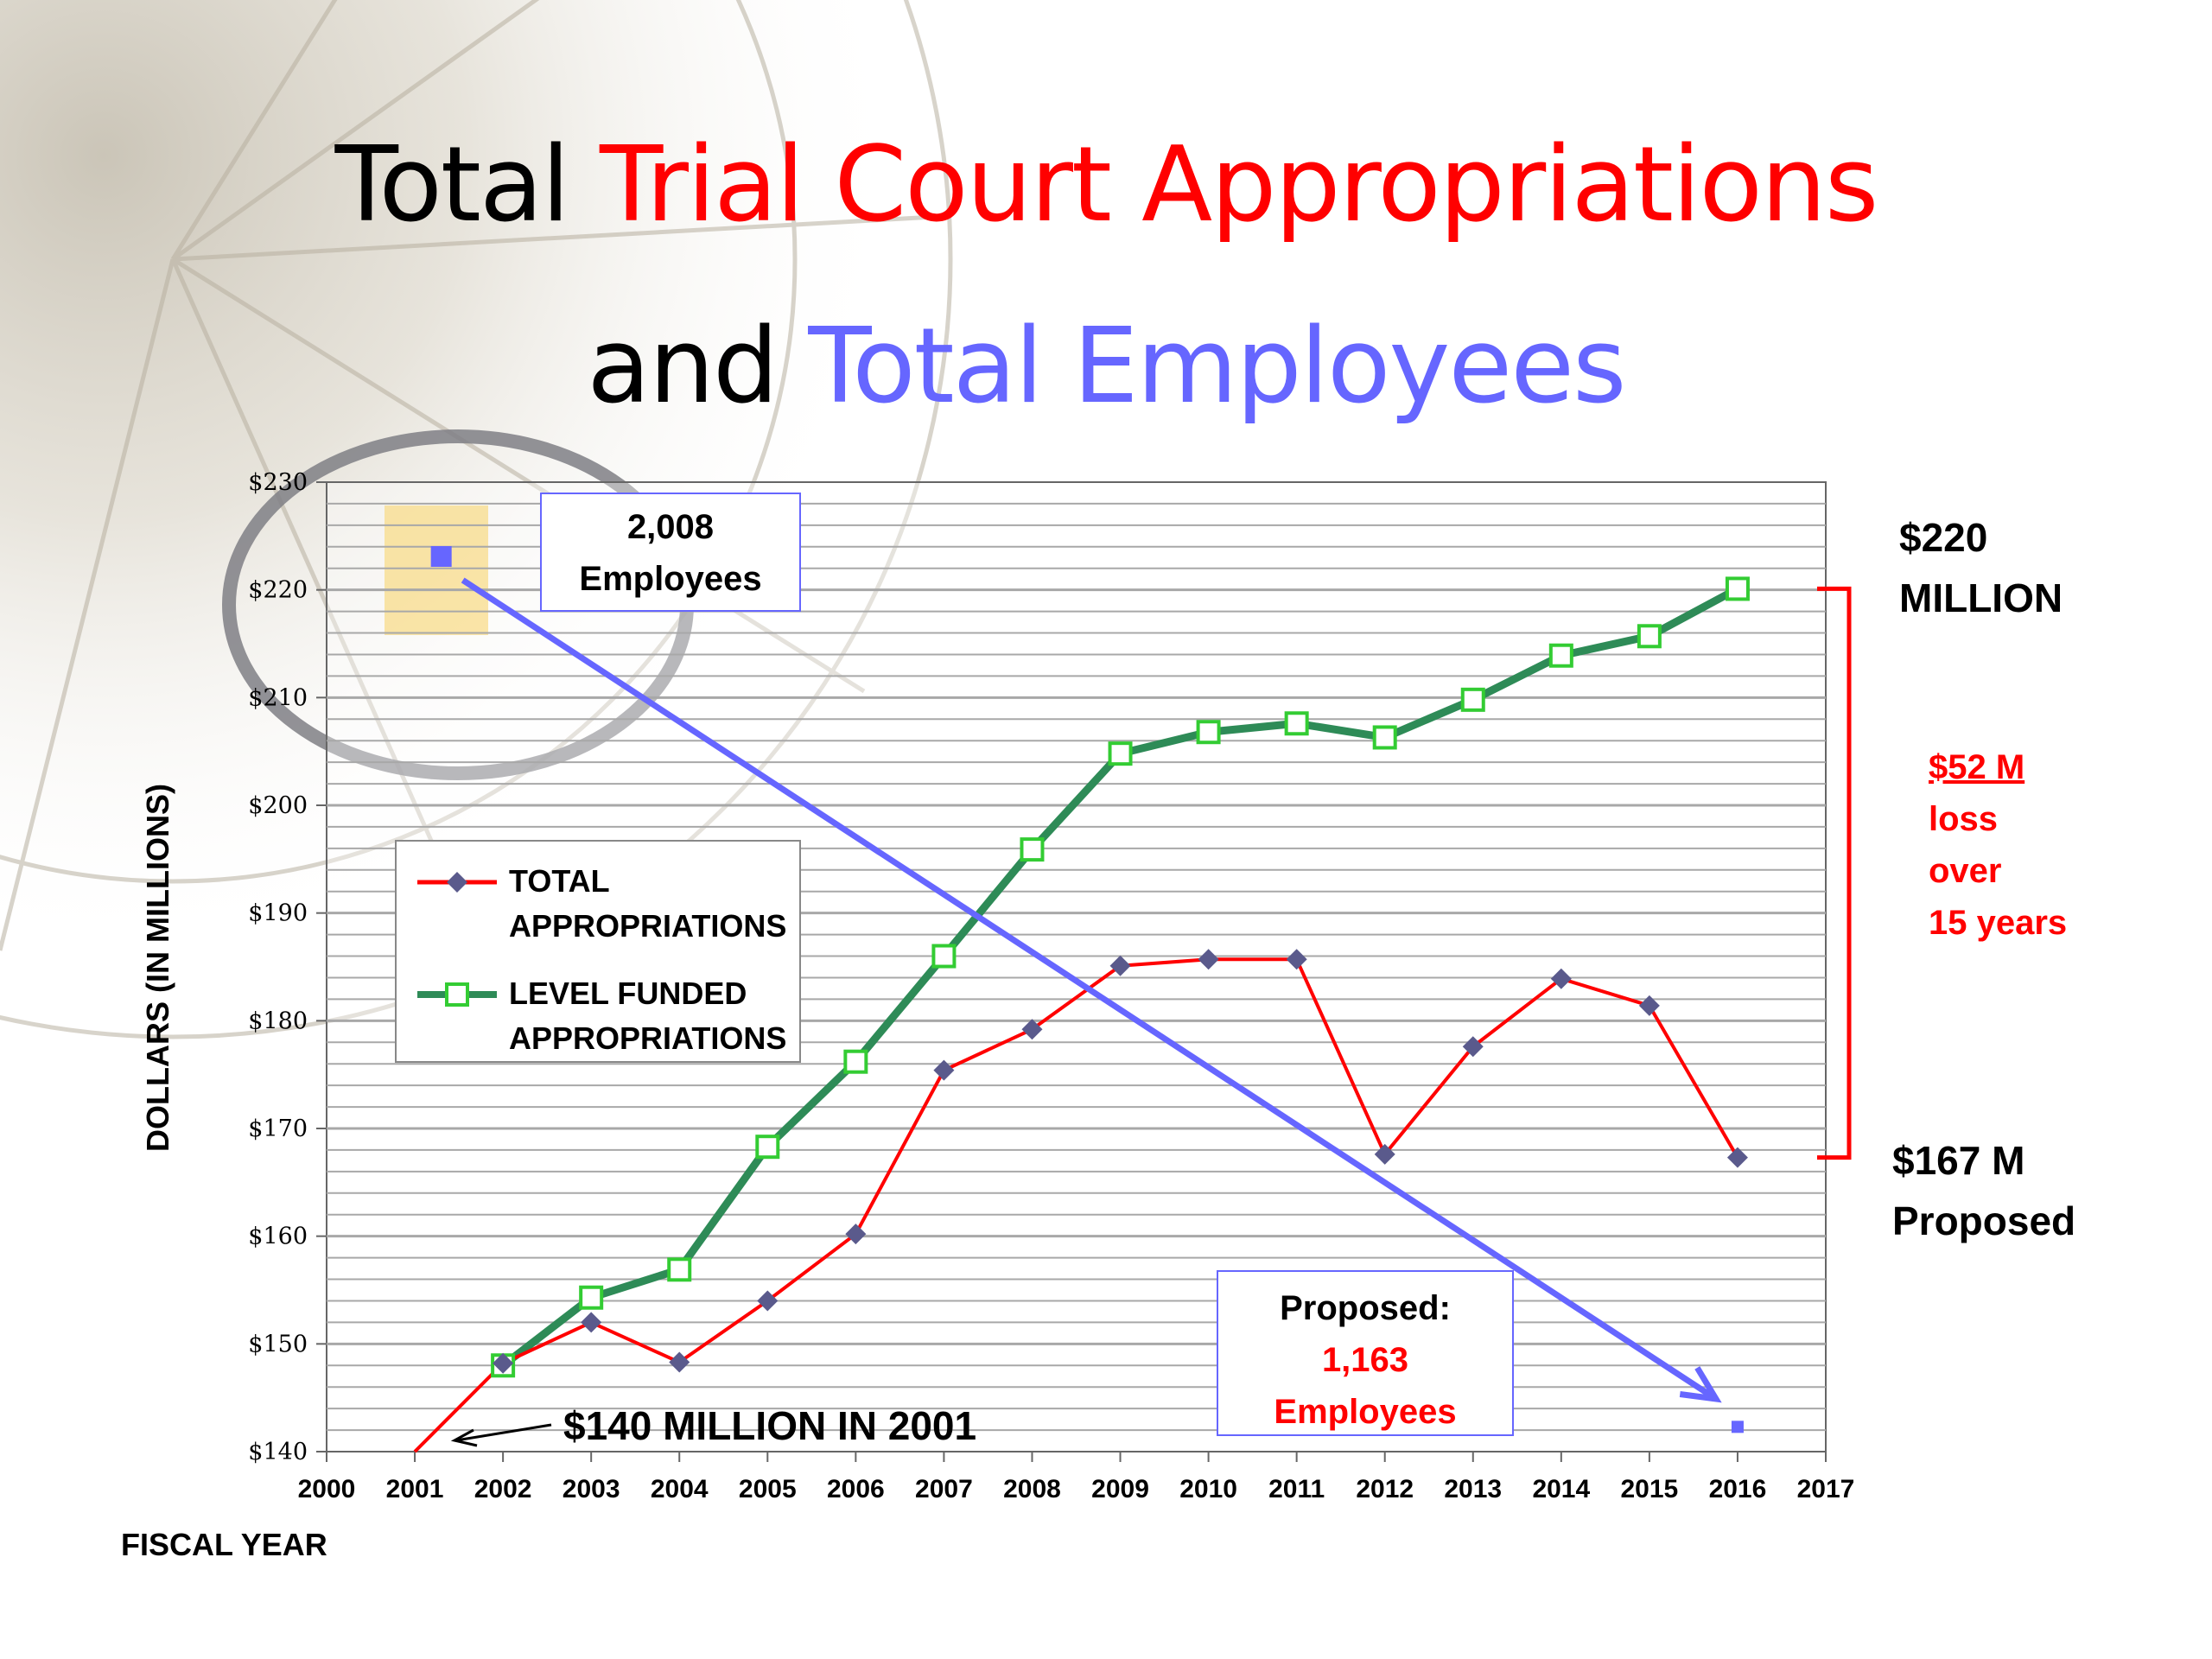  Describe the element at coordinates (1981, 597) in the screenshot. I see `top-value-line2: MILLION` at that location.